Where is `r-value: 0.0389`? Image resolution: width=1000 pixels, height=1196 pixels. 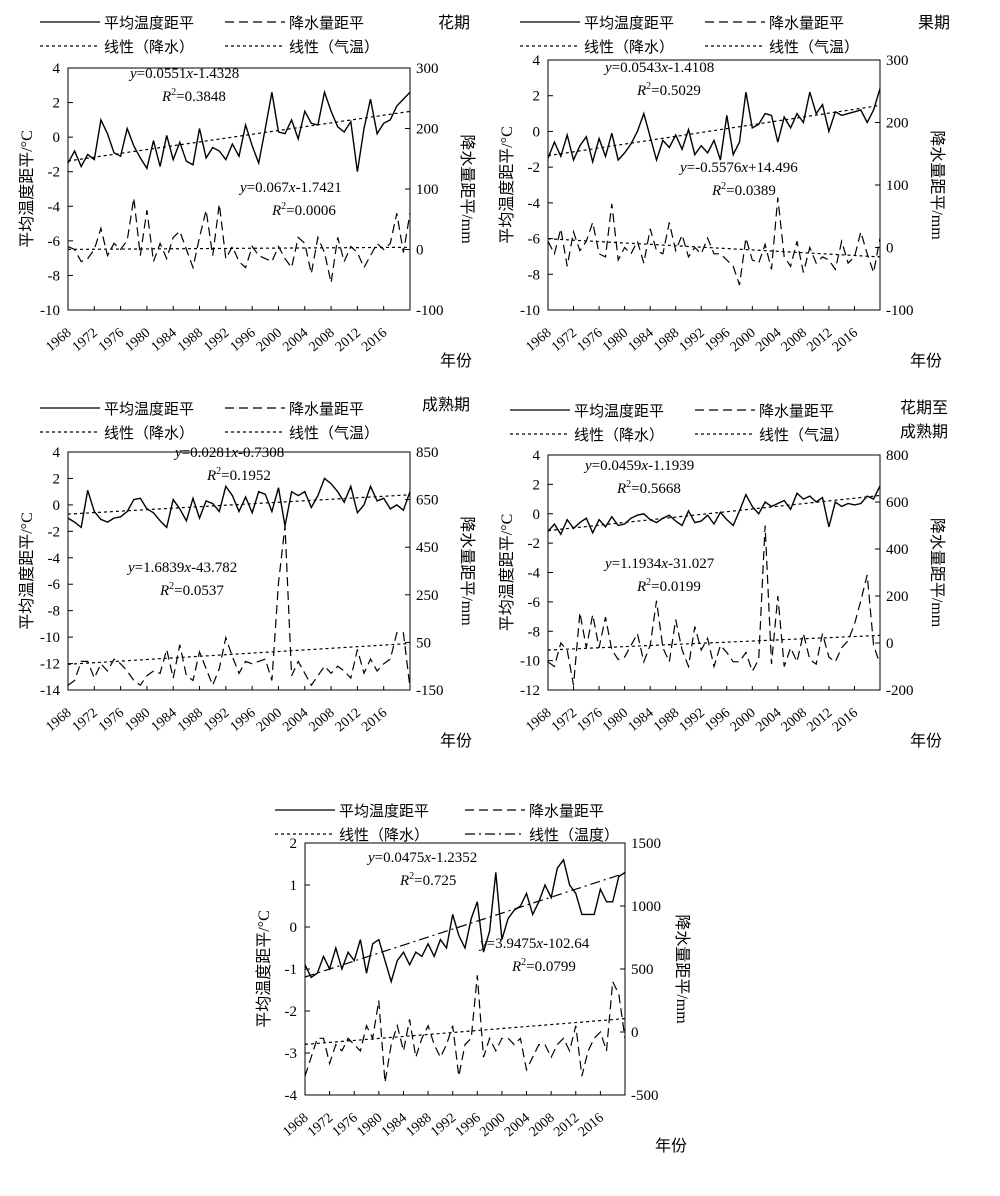 r-value: 0.0389 is located at coordinates (755, 191).